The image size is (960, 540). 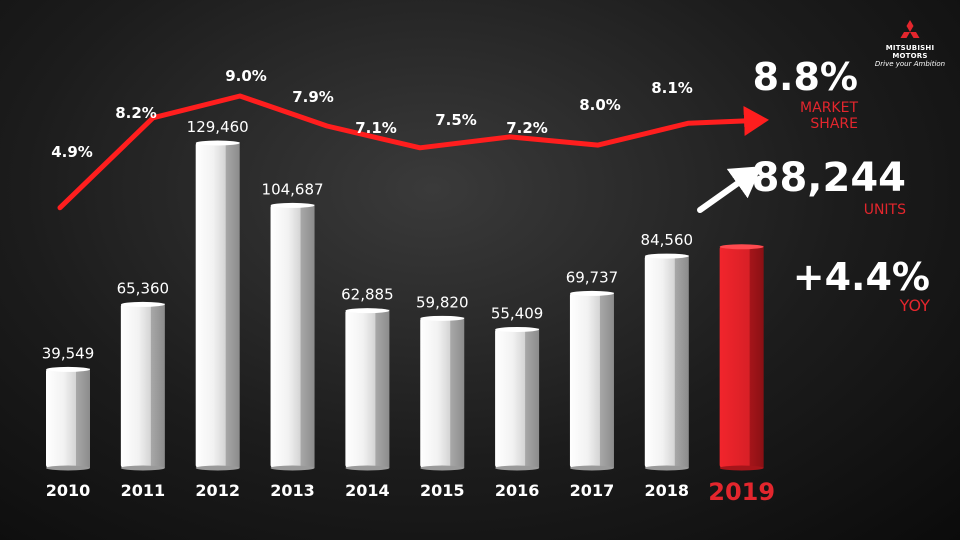 What do you see at coordinates (667, 240) in the screenshot?
I see `bar-value-label: 84,560` at bounding box center [667, 240].